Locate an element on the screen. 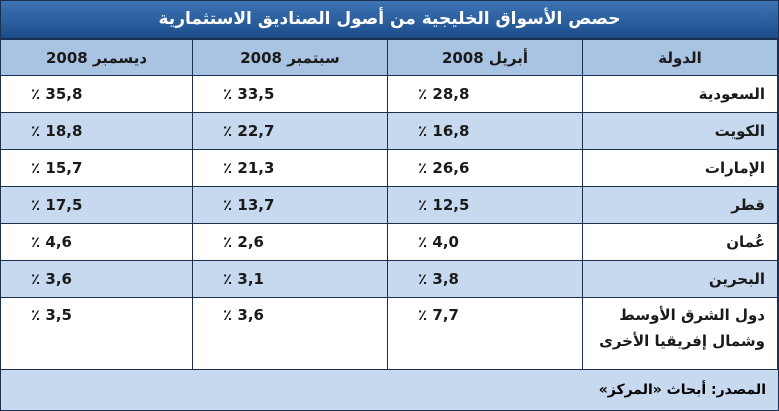  header-row: الدولة أبريل 2008 سبتمبر 2008 ديسمبر 2008 is located at coordinates (389, 57).